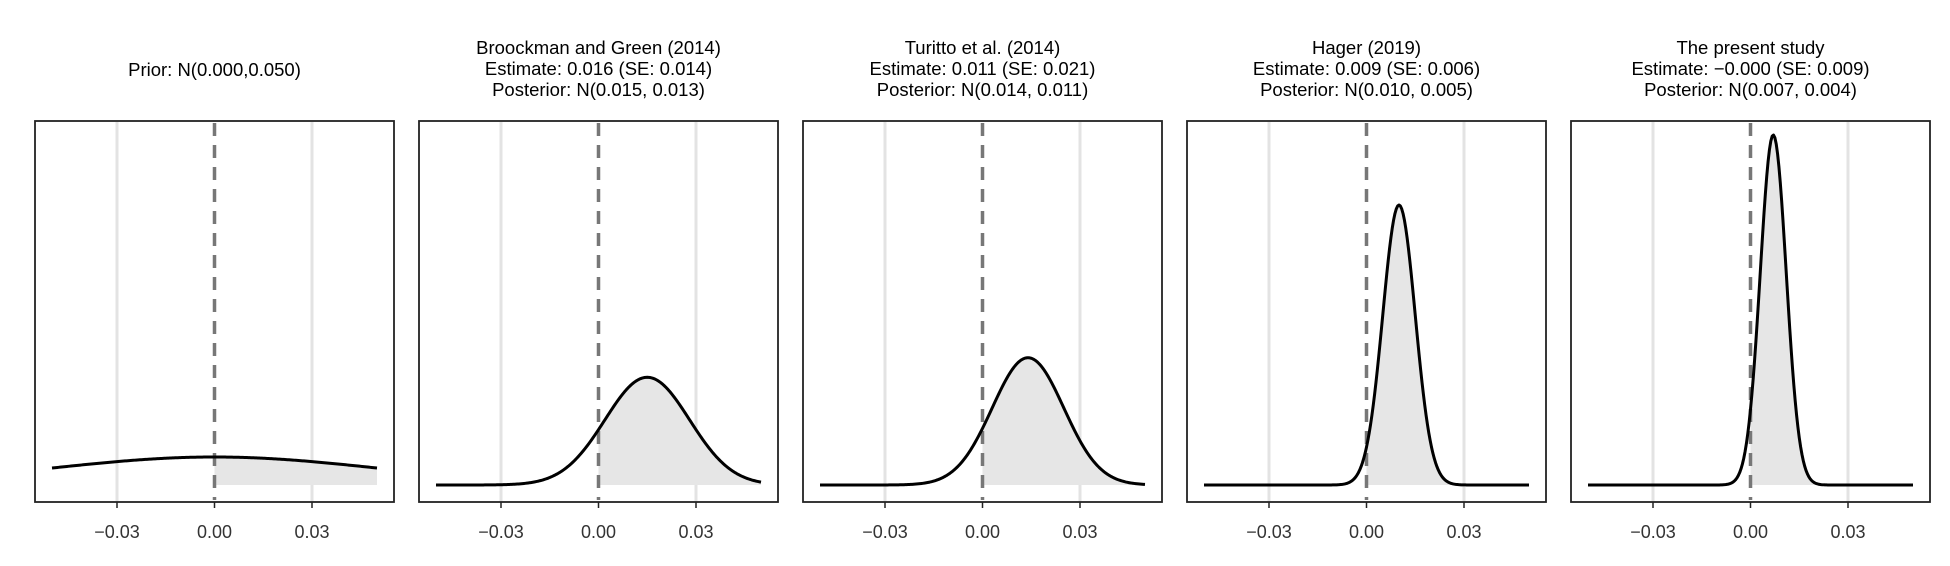 The height and width of the screenshot is (566, 1950). Describe the element at coordinates (598, 331) in the screenshot. I see `panel-2: −0.03 0.00 0.03` at that location.